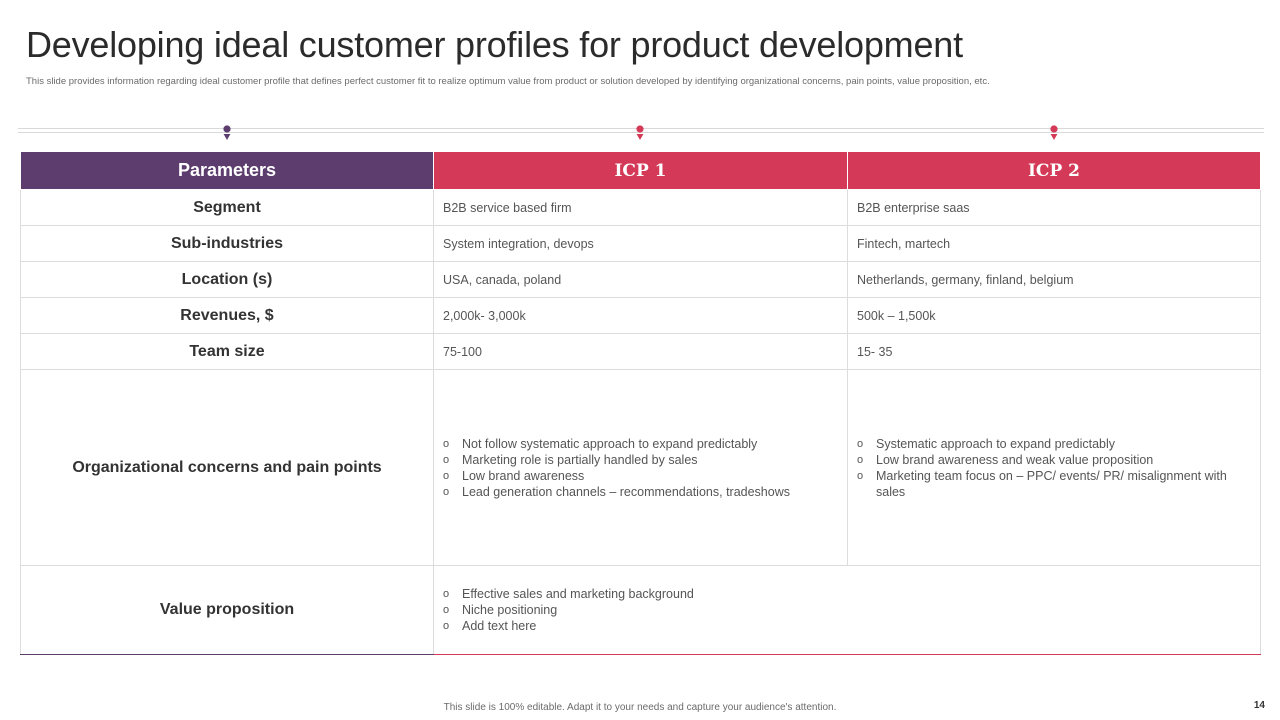  What do you see at coordinates (227, 279) in the screenshot?
I see `param-label: Location (s)` at bounding box center [227, 279].